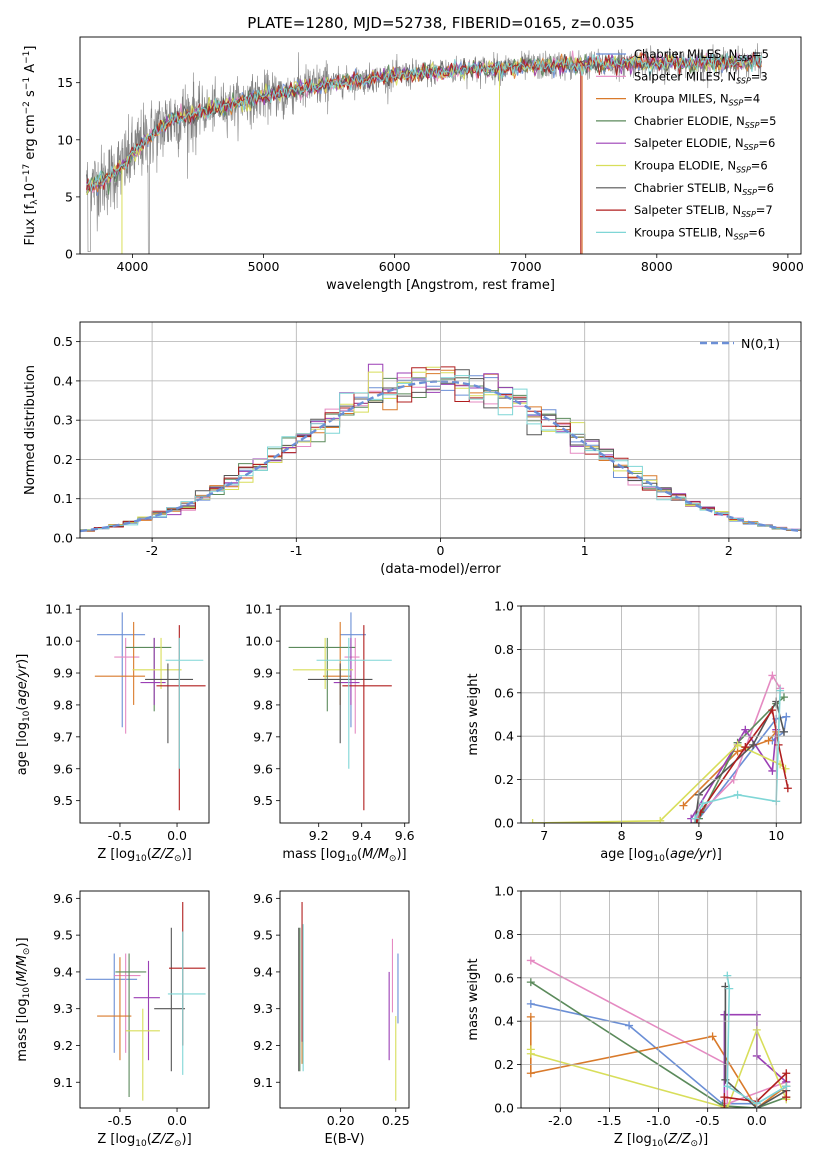  What do you see at coordinates (504, 692) in the screenshot?
I see `y-tick-label: 0.6` at bounding box center [504, 692].